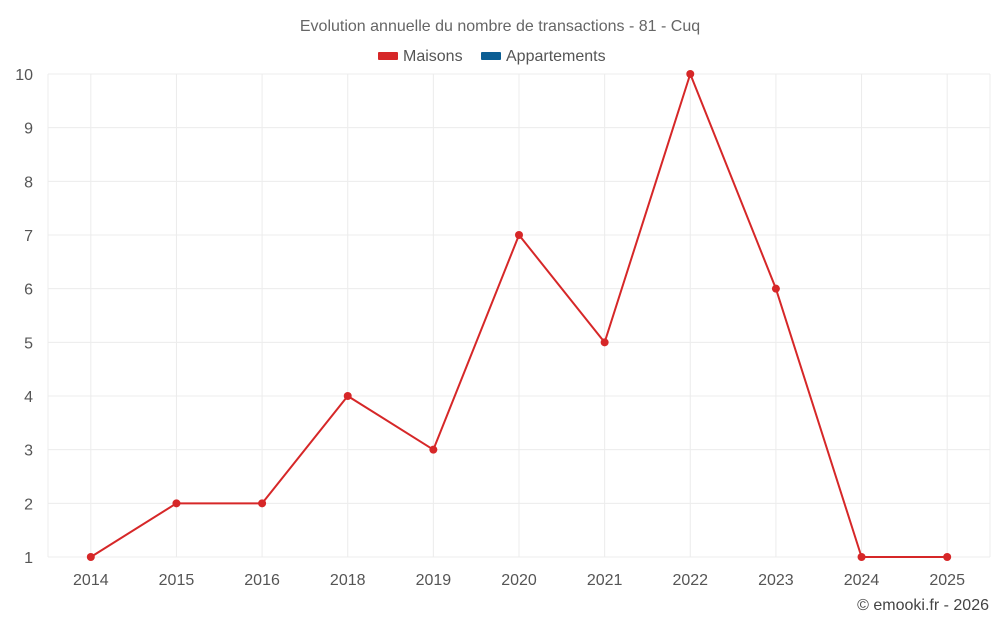  I want to click on x-tick-label: 2019, so click(434, 580).